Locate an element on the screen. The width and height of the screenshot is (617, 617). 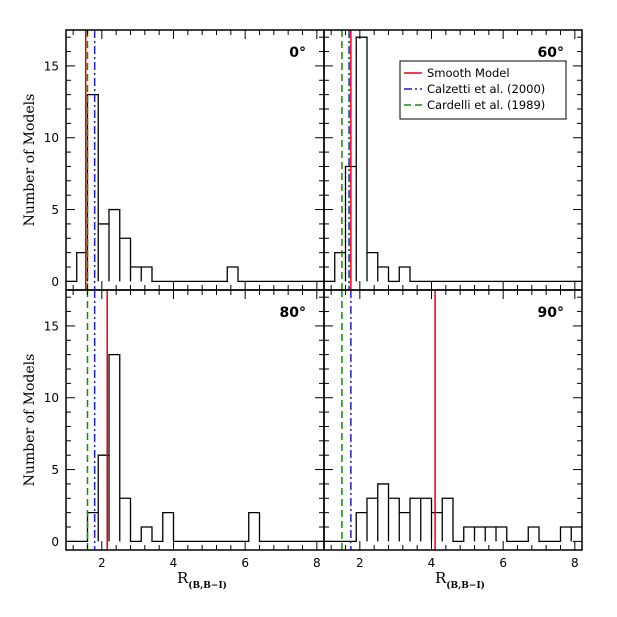
legend-label-cardelli_1989: Cardelli et al. (1989) is located at coordinates (486, 105).